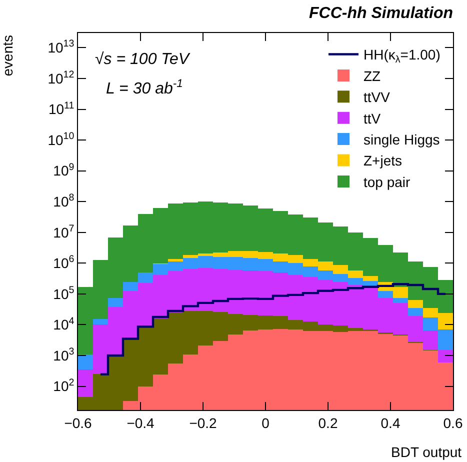 This screenshot has height=462, width=467. I want to click on y-tick-label: 10$^{3}$, so click(64, 355).